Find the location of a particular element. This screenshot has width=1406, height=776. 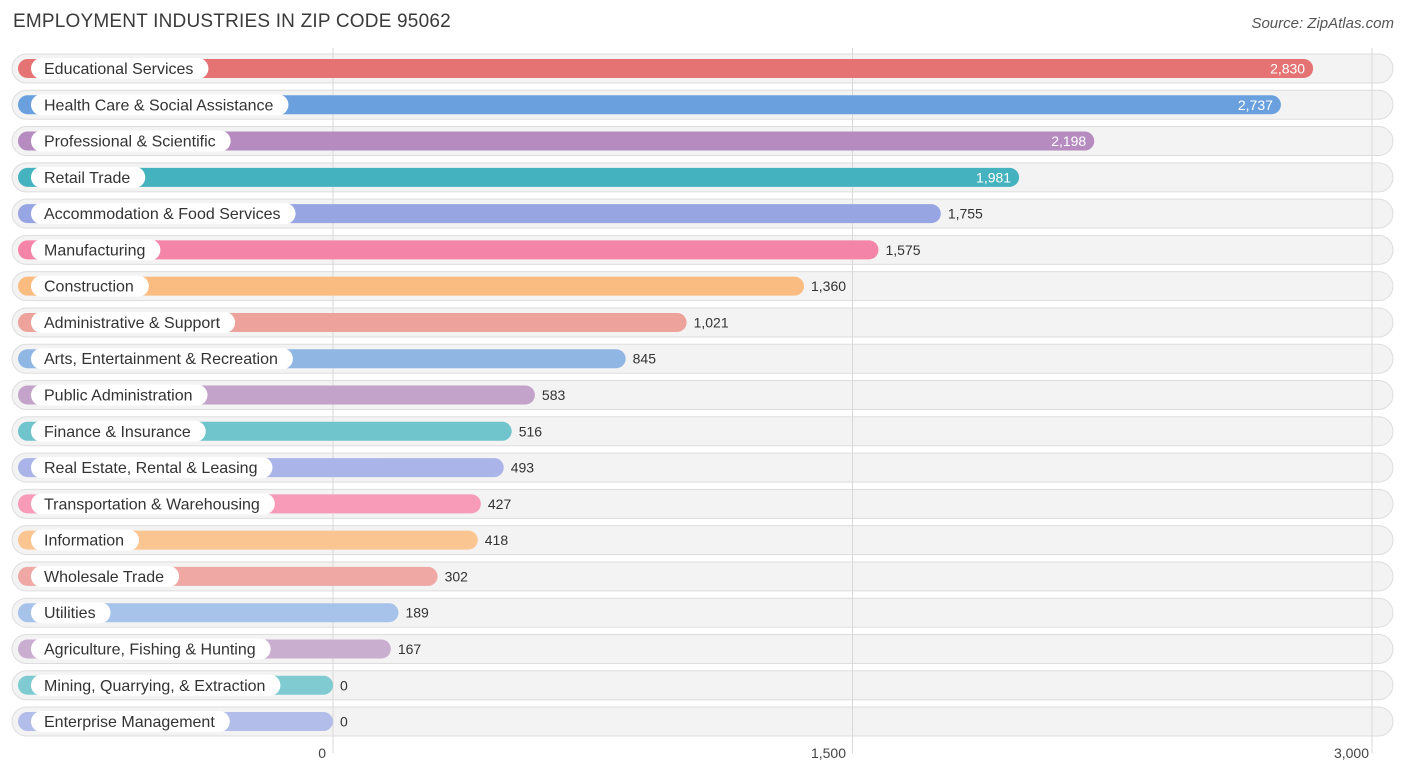

category-label: Wholesale Trade is located at coordinates (104, 577).